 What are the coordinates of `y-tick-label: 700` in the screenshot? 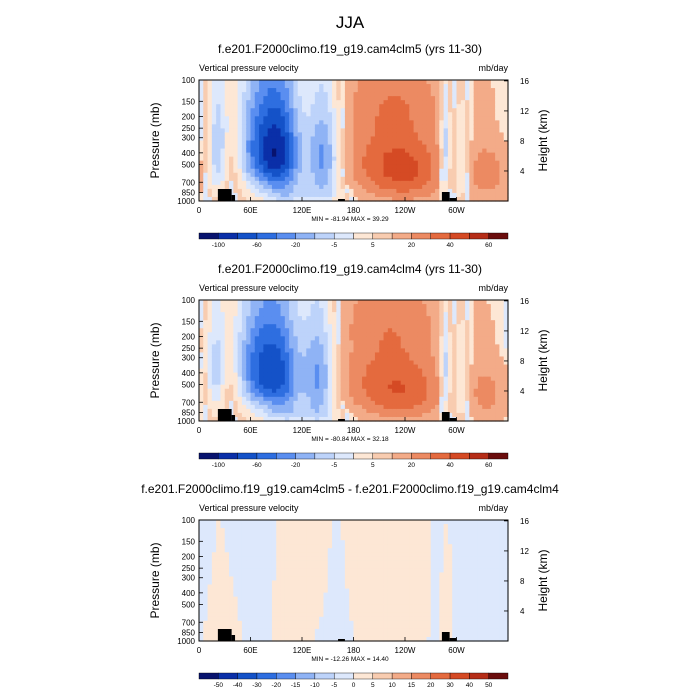 It's located at (189, 402).